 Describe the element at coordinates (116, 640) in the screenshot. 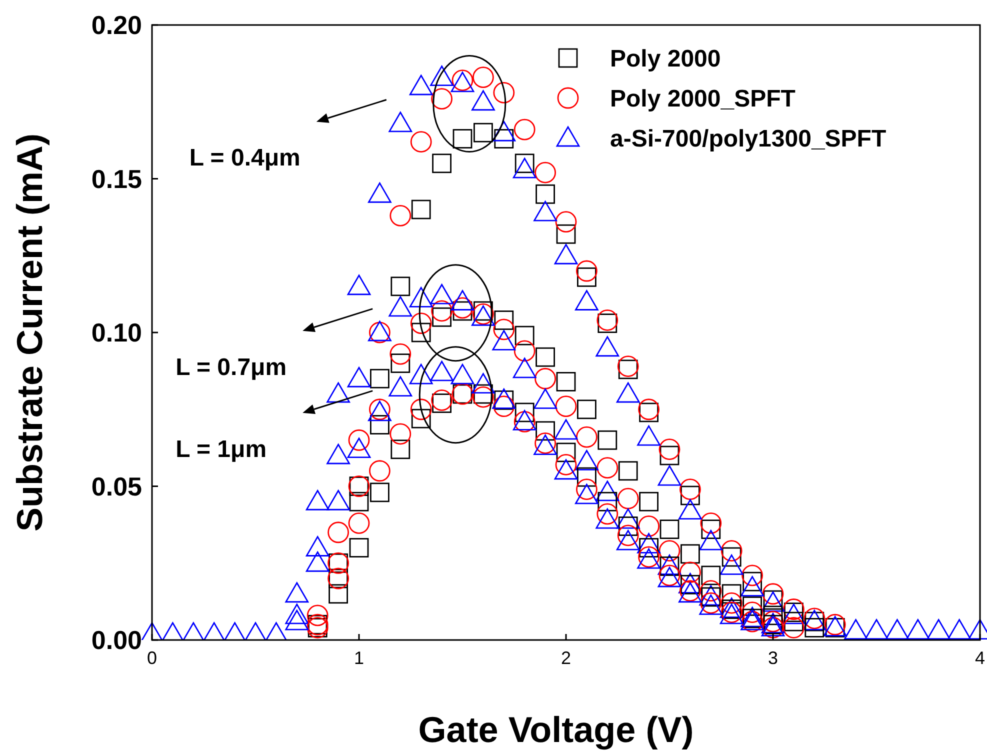

I see `y-tick-label: 0.00` at that location.